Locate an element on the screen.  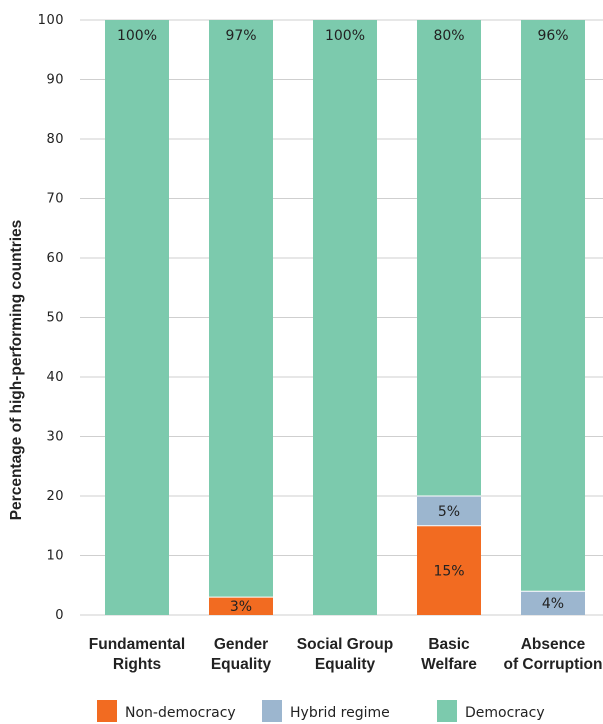
legend-label: Non-democracy is located at coordinates (180, 713).